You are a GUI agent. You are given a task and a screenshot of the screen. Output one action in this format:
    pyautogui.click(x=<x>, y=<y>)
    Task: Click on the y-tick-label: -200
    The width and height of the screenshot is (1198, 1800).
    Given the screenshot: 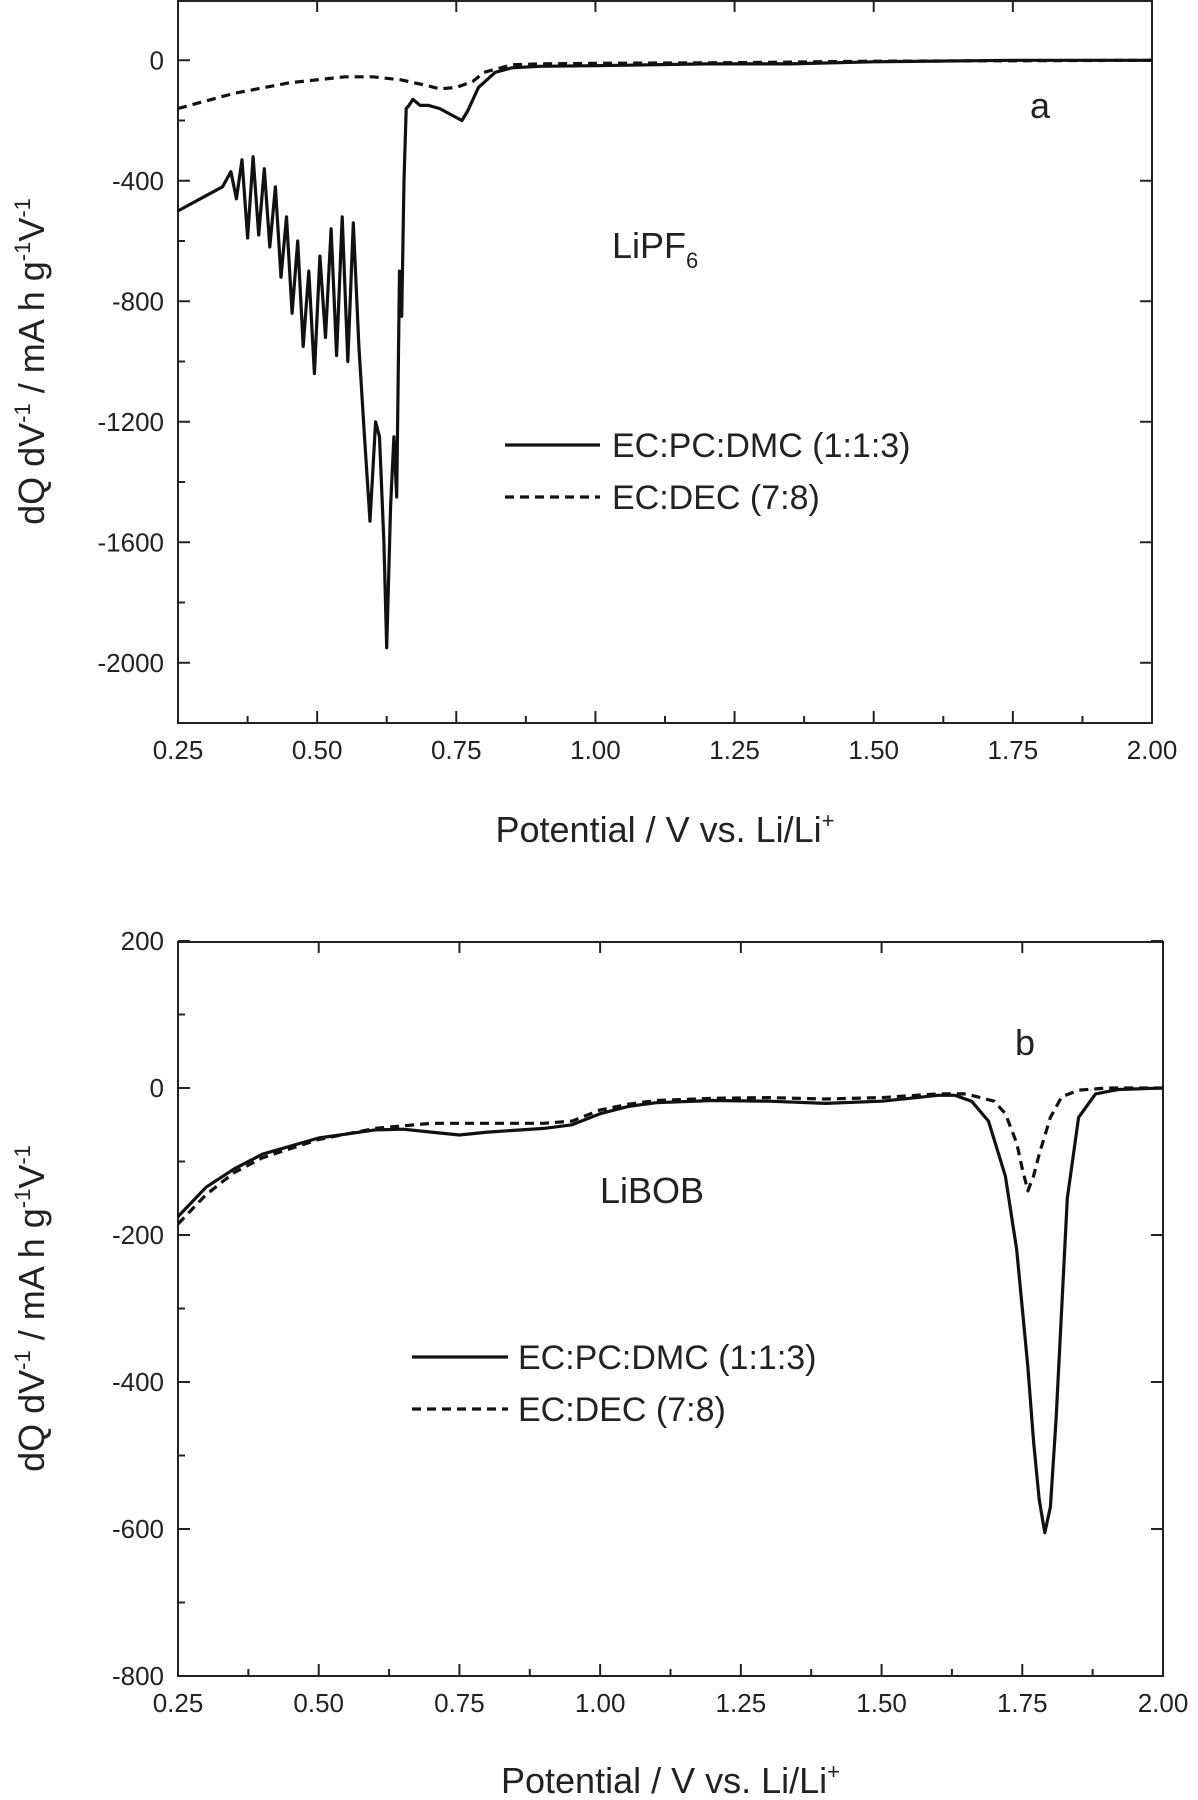 What is the action you would take?
    pyautogui.click(x=138, y=1235)
    